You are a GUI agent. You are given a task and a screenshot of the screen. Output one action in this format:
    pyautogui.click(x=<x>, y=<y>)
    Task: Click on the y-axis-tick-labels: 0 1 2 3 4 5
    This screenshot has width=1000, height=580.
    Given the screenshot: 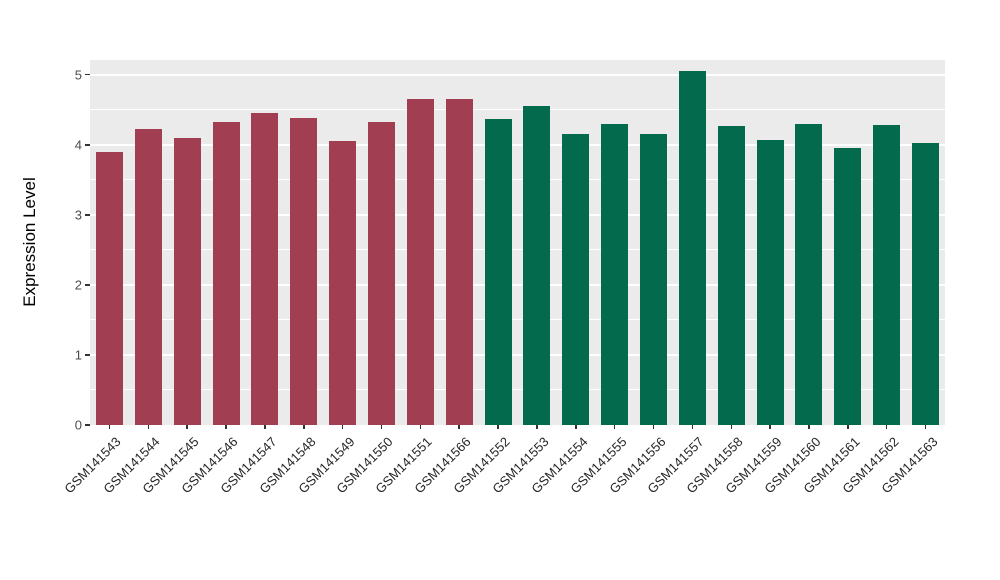 What is the action you would take?
    pyautogui.click(x=41, y=246)
    